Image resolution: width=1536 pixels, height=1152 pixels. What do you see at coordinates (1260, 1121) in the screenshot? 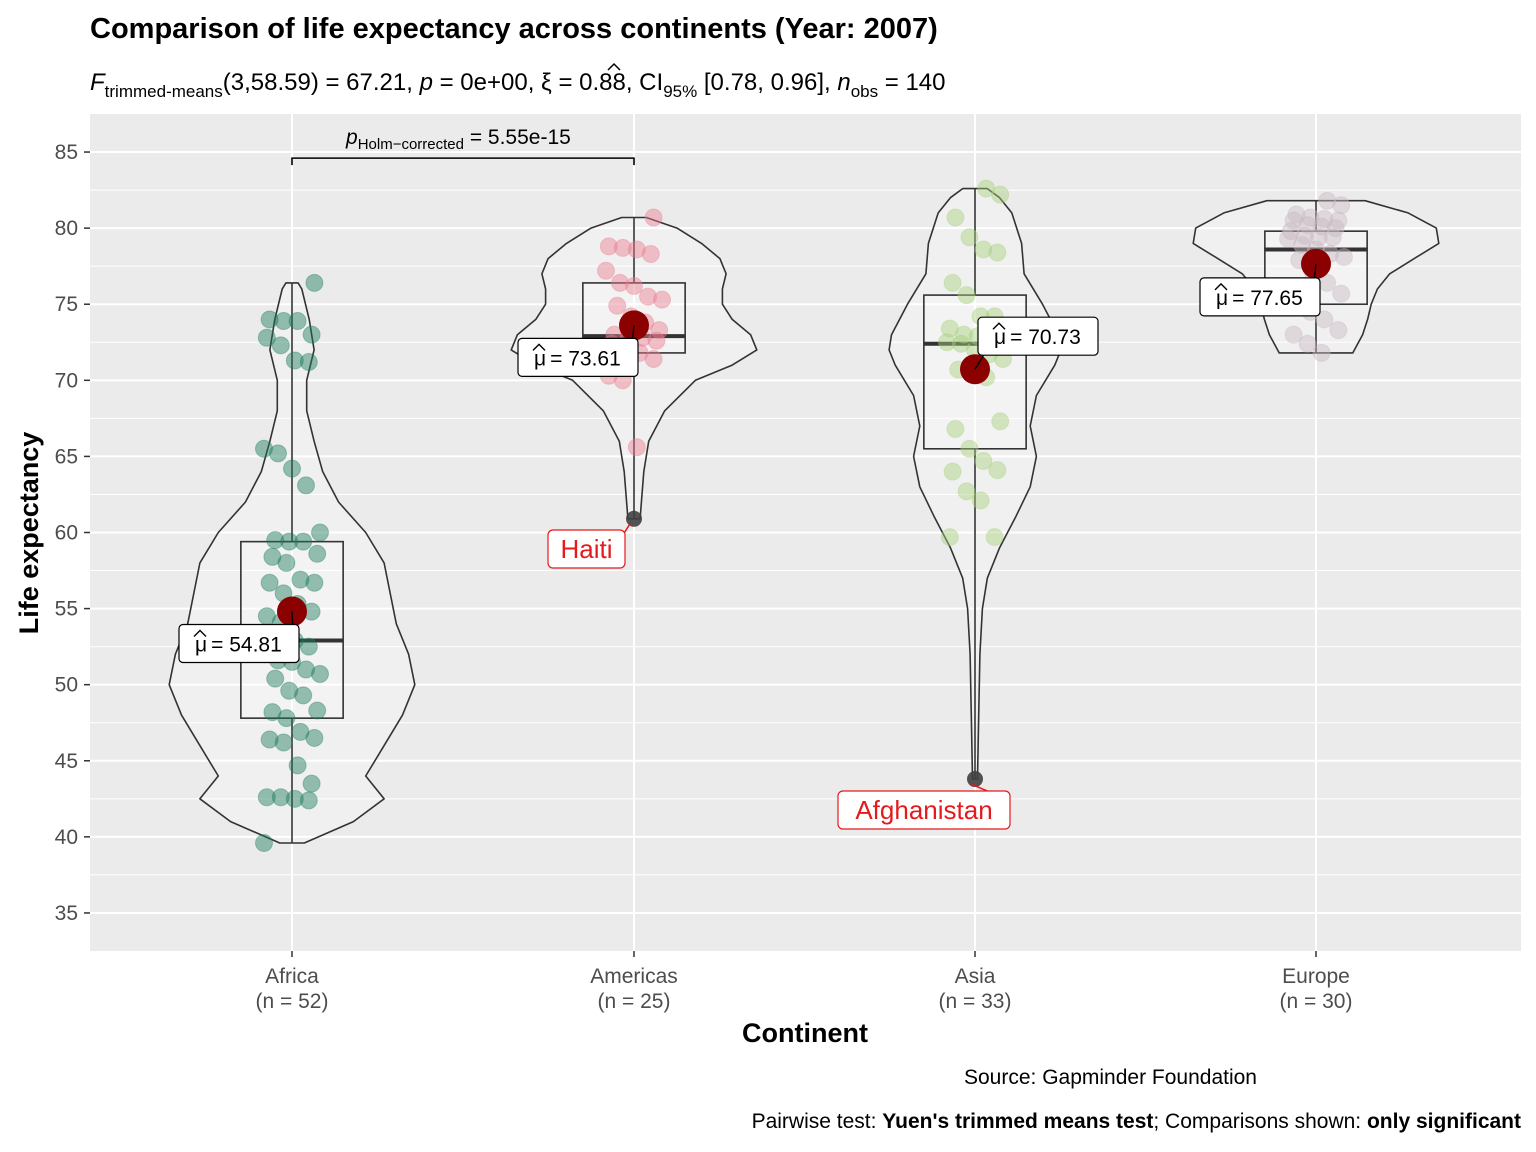
I see `caption-pairwise-text-2: ; Comparisons shown:` at bounding box center [1260, 1121].